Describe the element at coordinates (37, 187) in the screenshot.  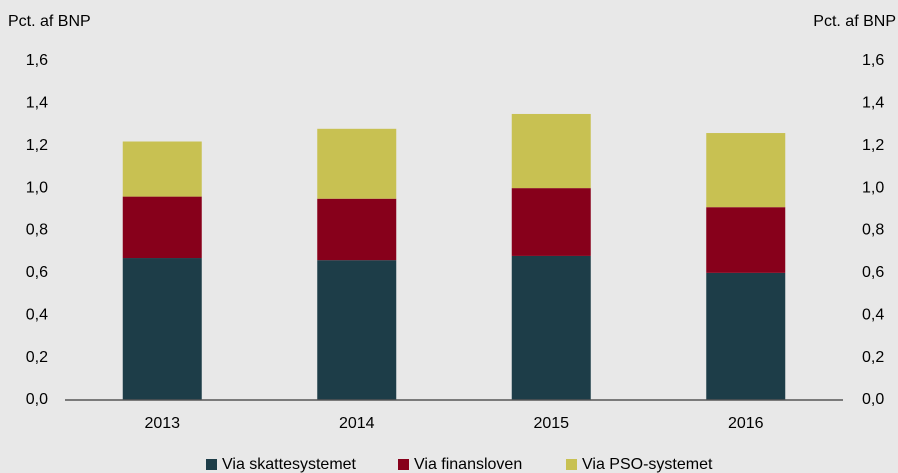
I see `y-tick-label: 1,0` at that location.